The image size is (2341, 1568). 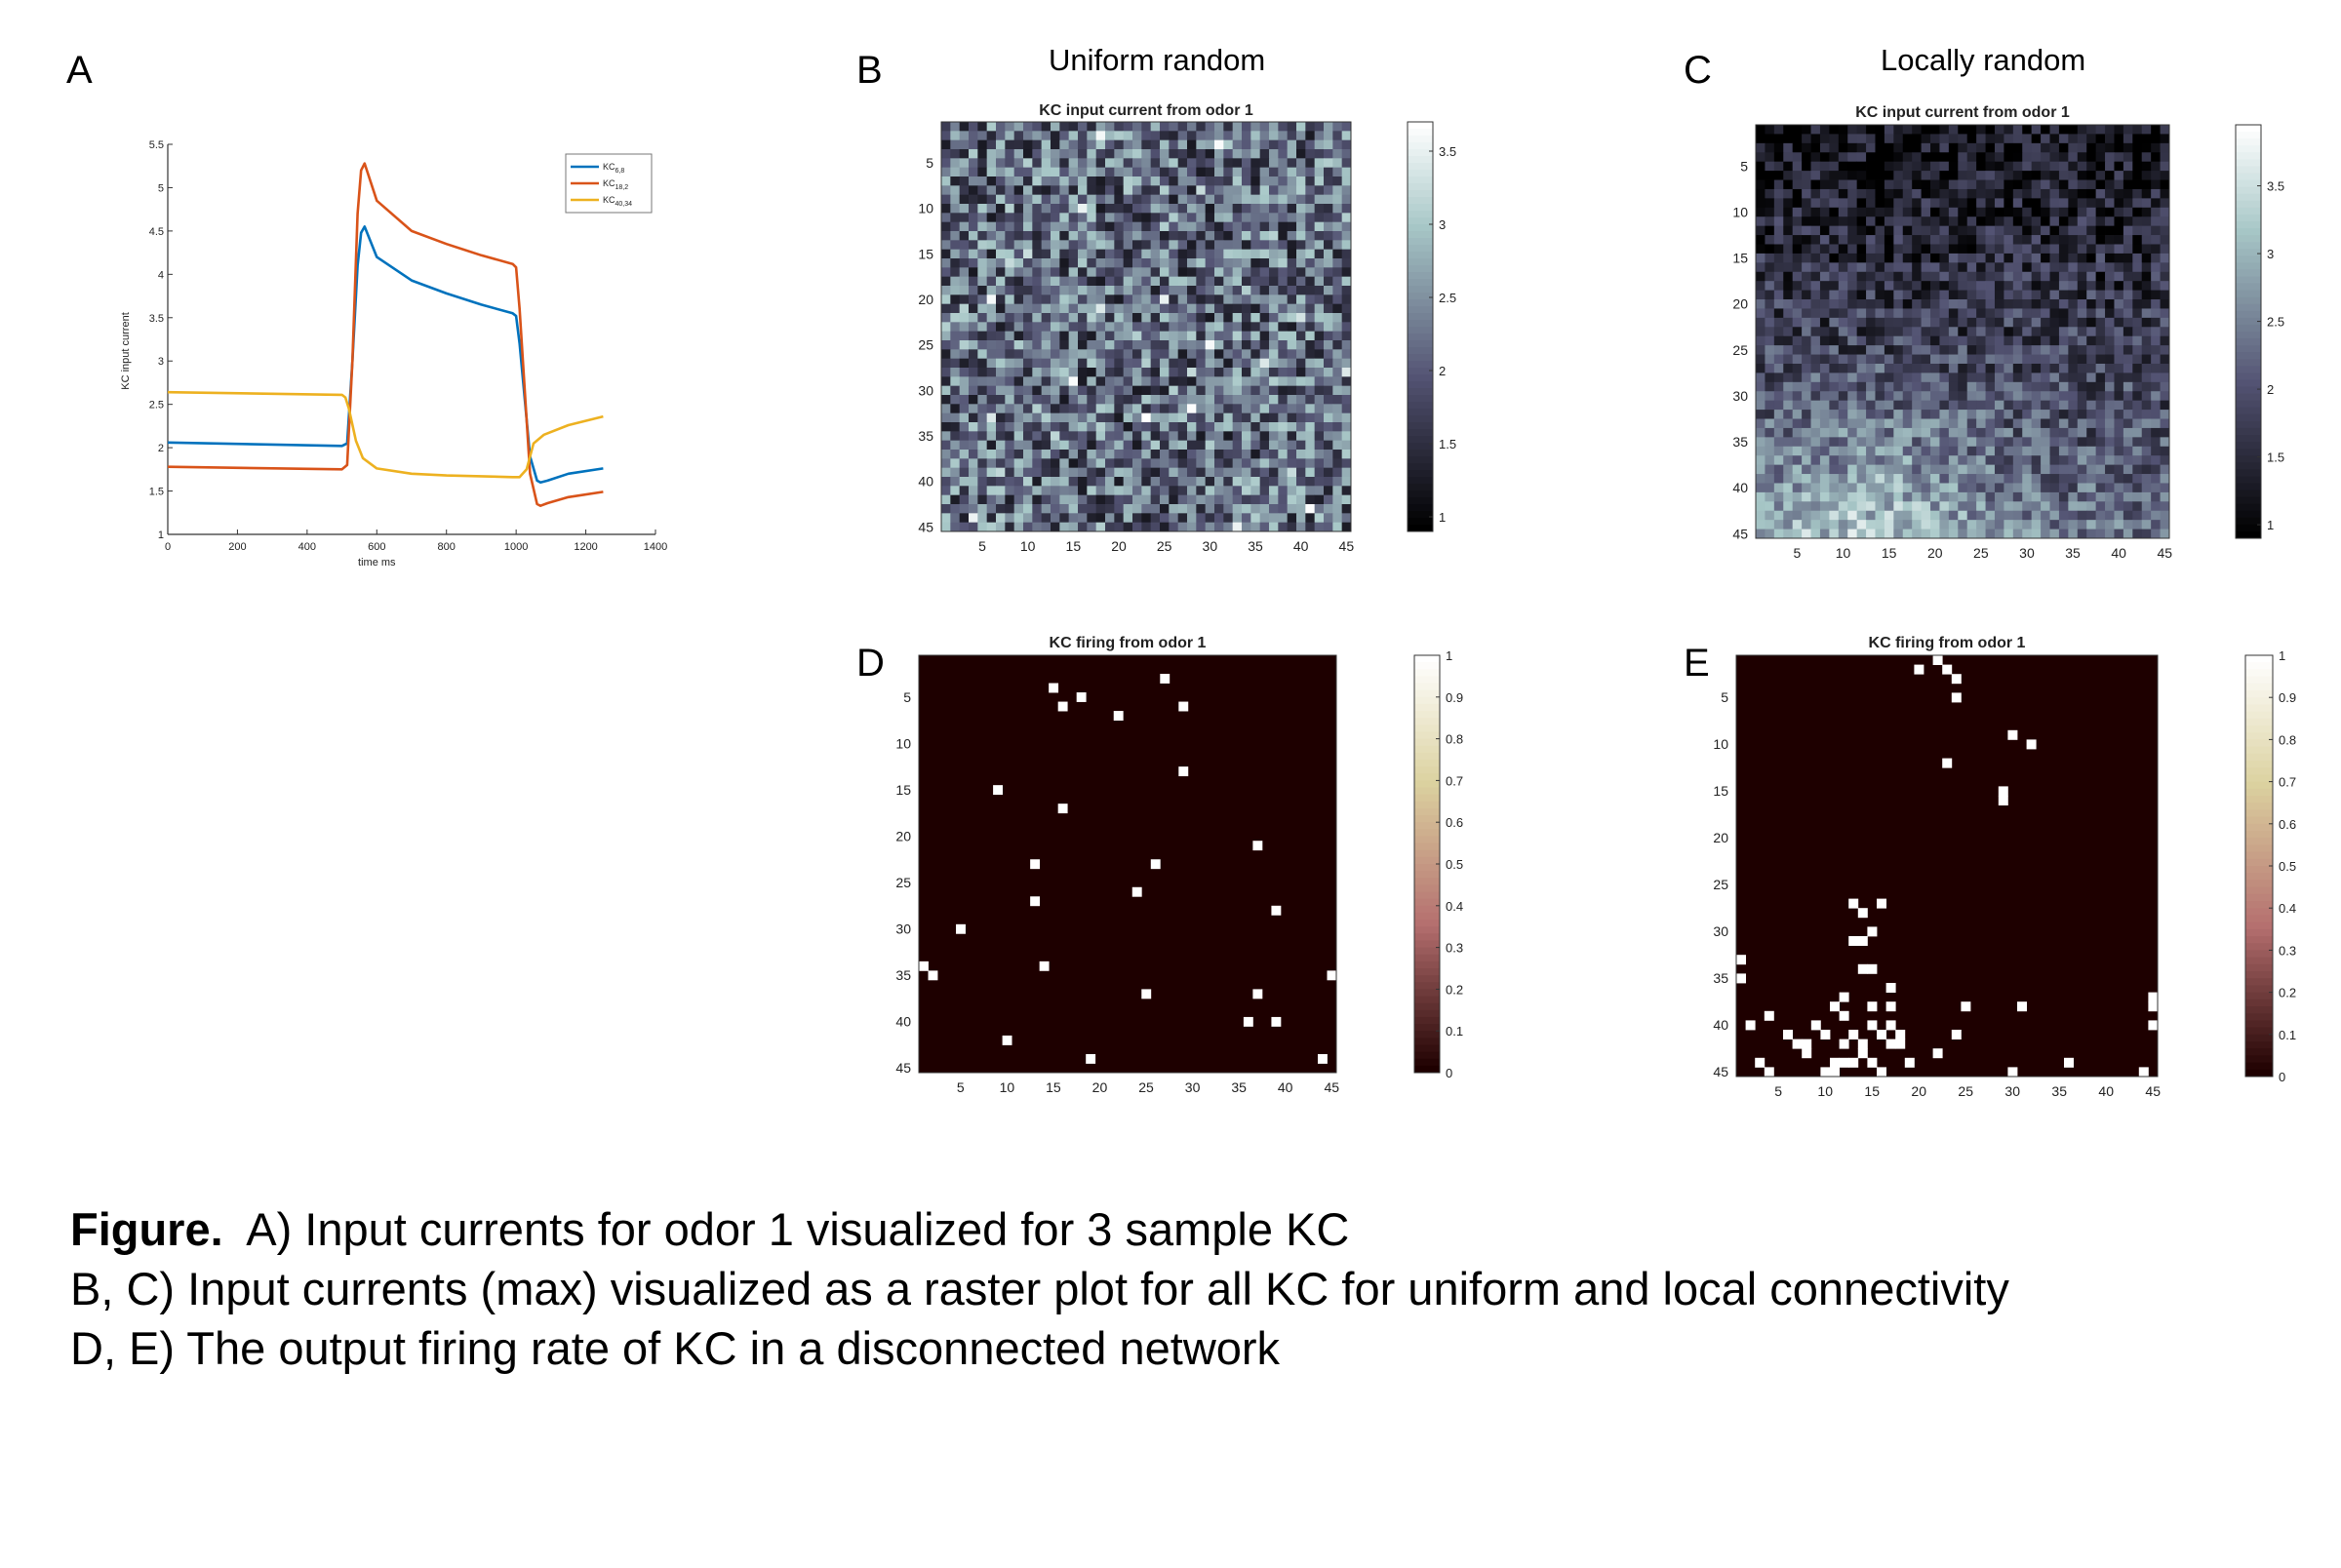 I want to click on heatmap-cells, so click(x=1947, y=866).